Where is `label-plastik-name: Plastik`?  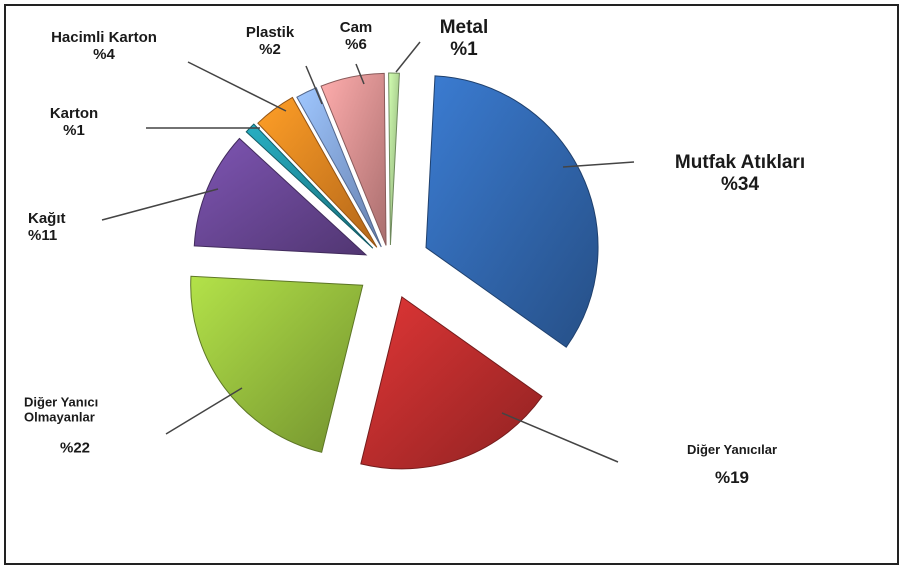
label-plastik-name: Plastik is located at coordinates (270, 32).